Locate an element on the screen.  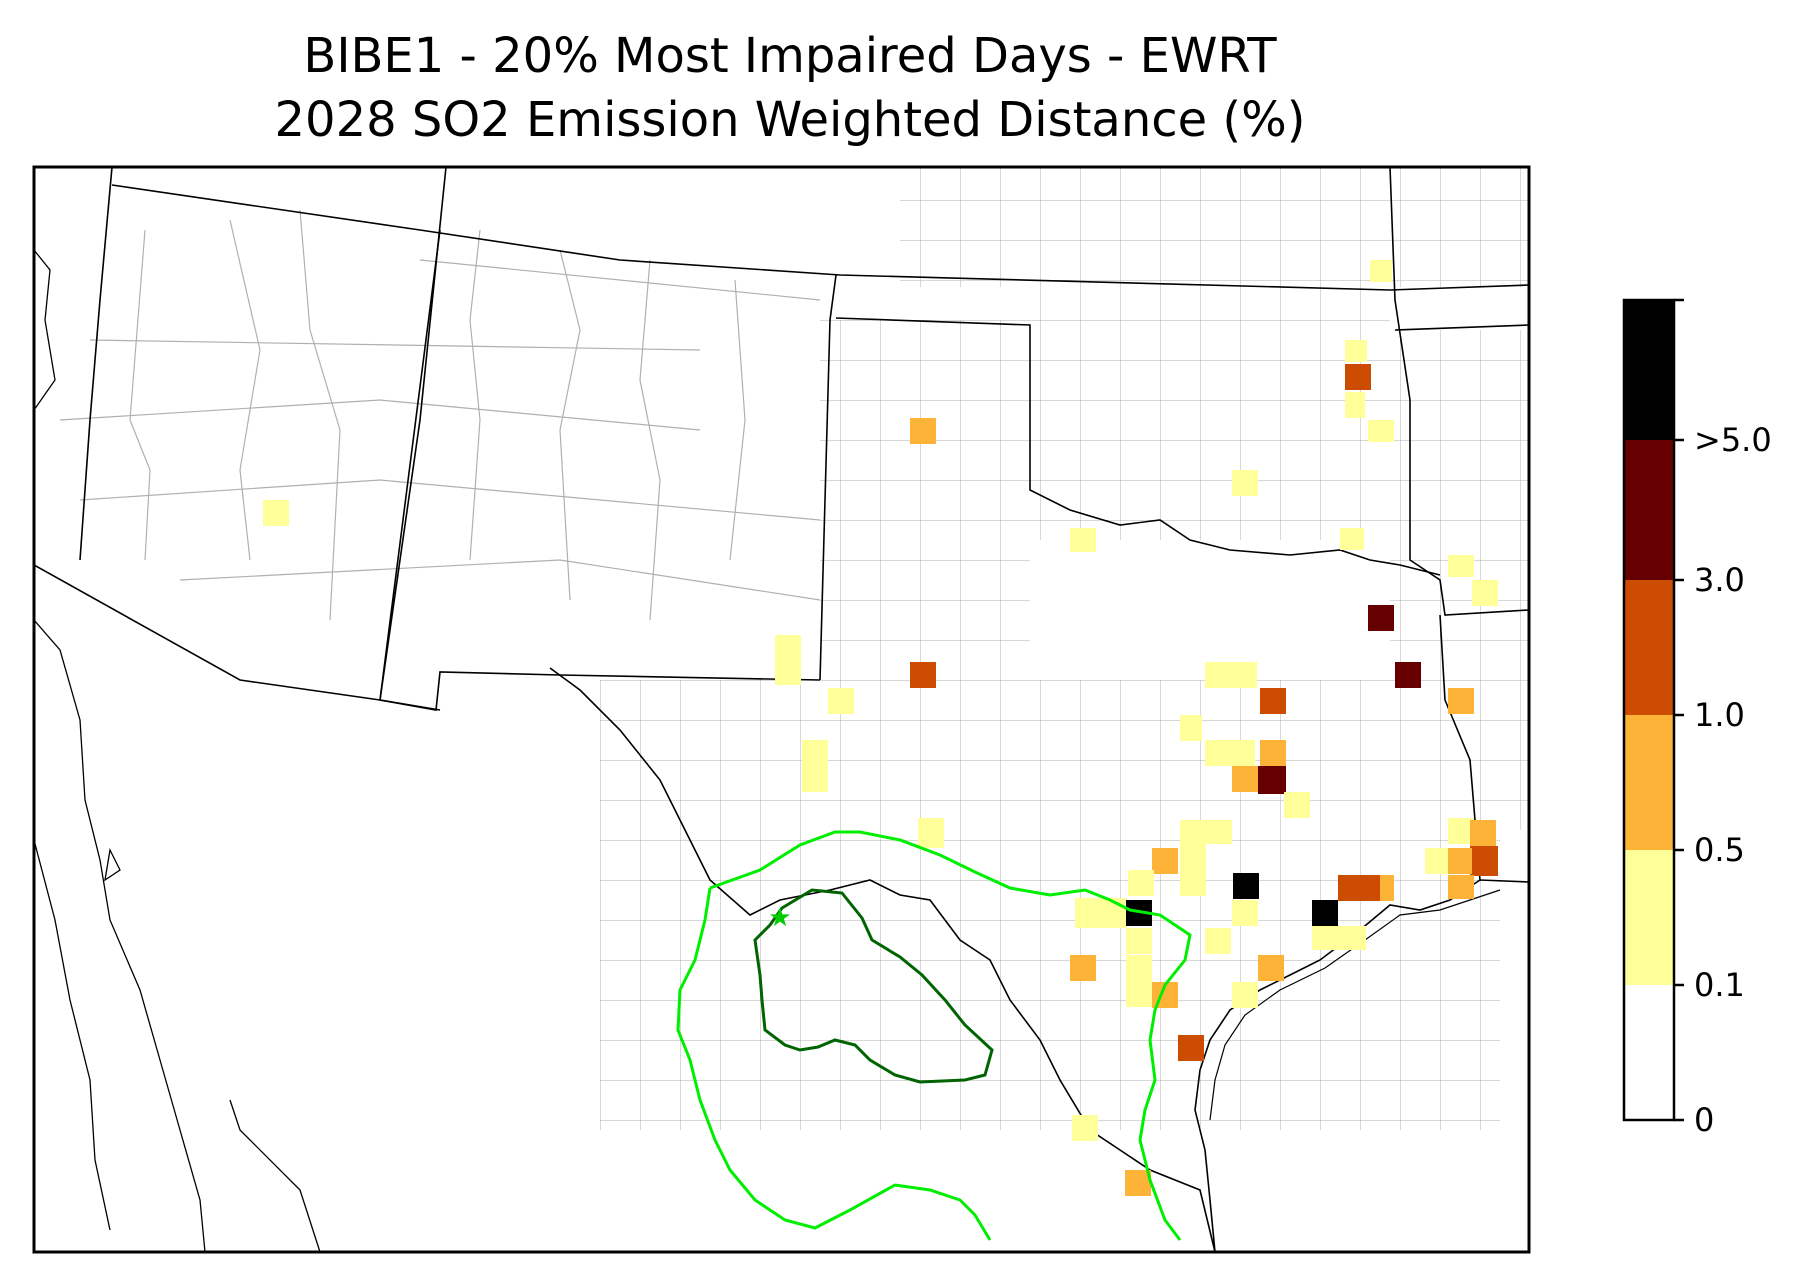
coastline-texas-barrier is located at coordinates (1355, 1005).